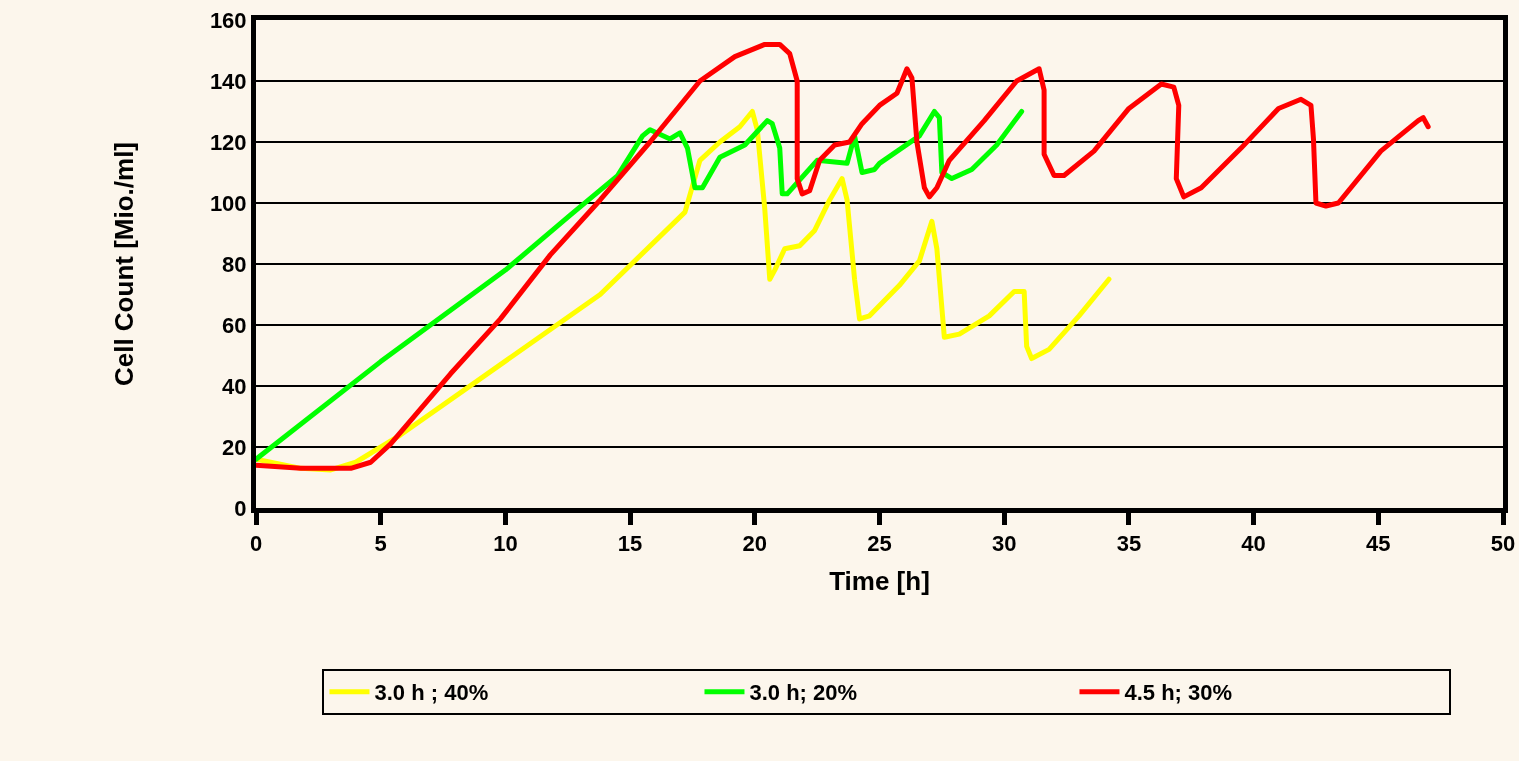 The image size is (1519, 761). Describe the element at coordinates (1129, 544) in the screenshot. I see `x-tick-label: 35` at that location.